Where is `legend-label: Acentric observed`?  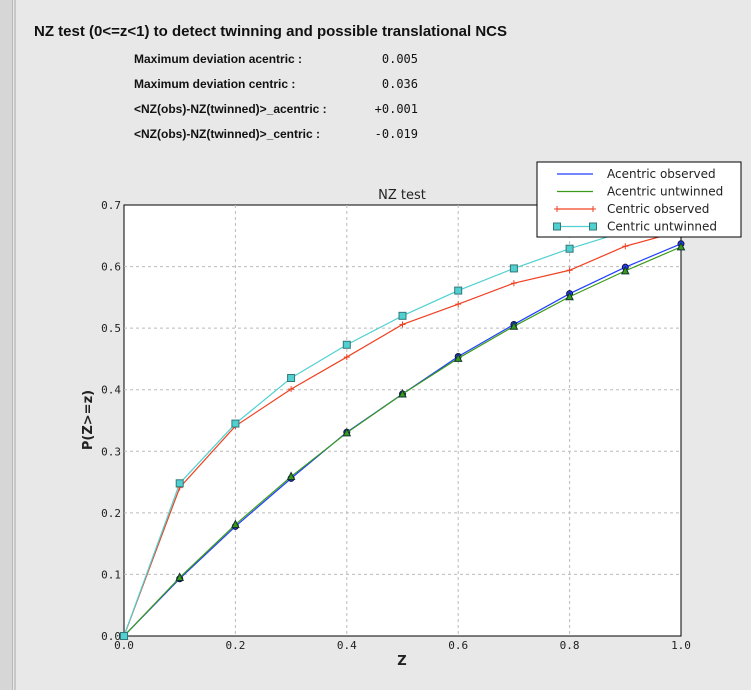 legend-label: Acentric observed is located at coordinates (661, 174).